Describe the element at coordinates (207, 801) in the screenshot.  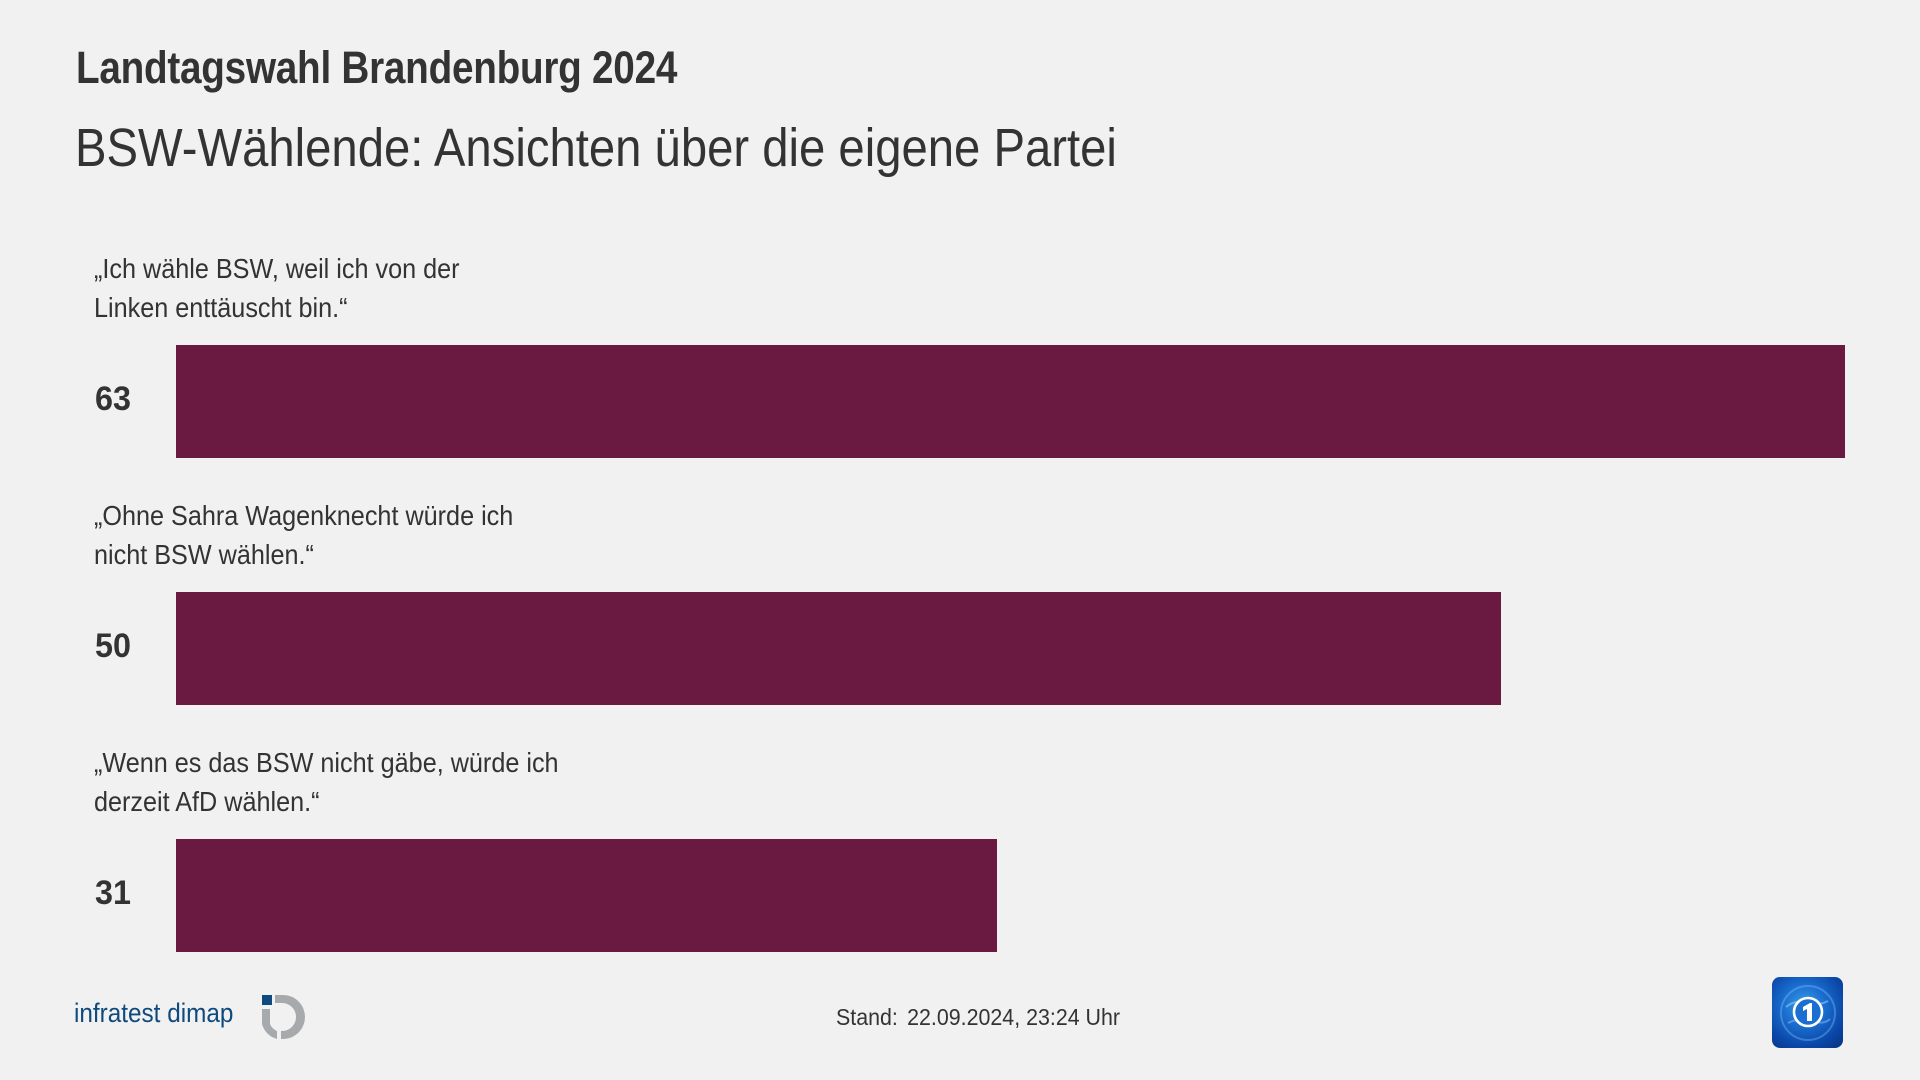
I see `bar-label-line: derzeit AfD wählen.“` at that location.